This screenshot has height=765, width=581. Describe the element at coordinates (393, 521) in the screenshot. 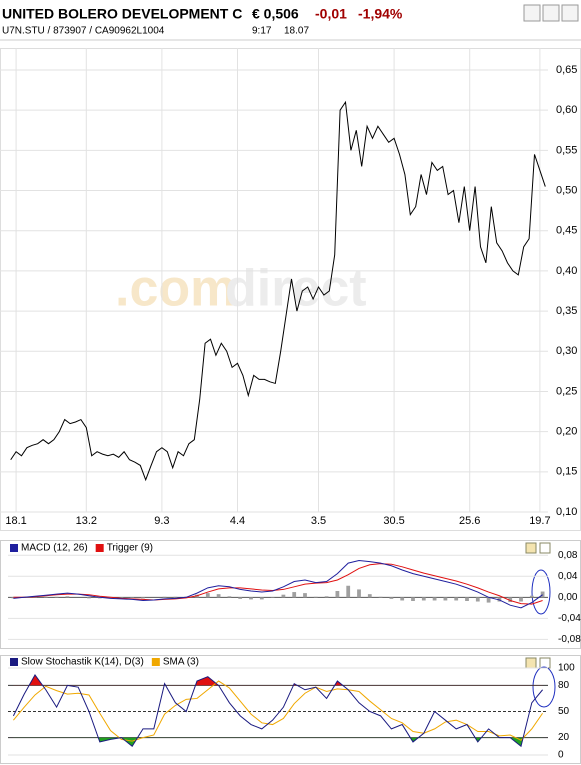

I see `x-tick-label: 30.5` at that location.